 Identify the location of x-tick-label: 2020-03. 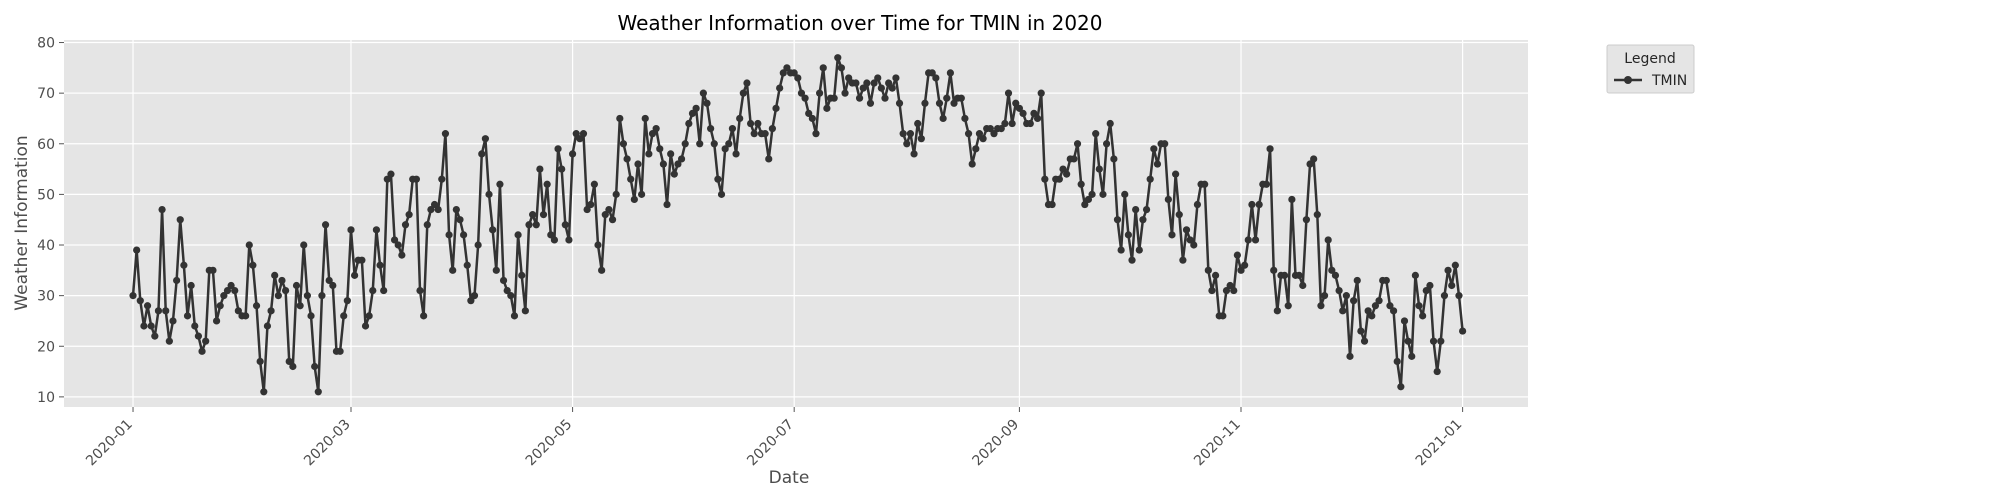
(327, 443).